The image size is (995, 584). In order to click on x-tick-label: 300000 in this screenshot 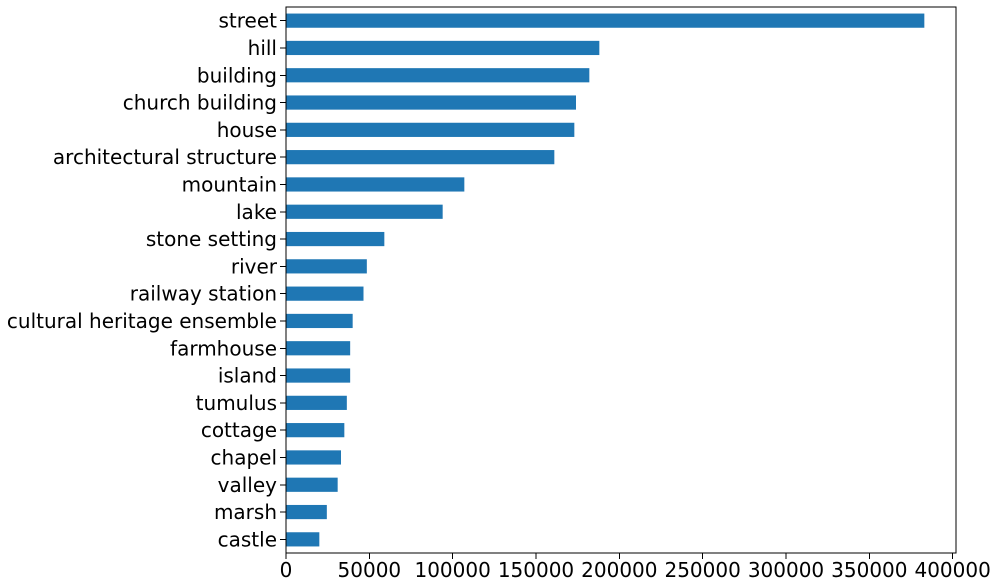, I will do `click(786, 570)`.